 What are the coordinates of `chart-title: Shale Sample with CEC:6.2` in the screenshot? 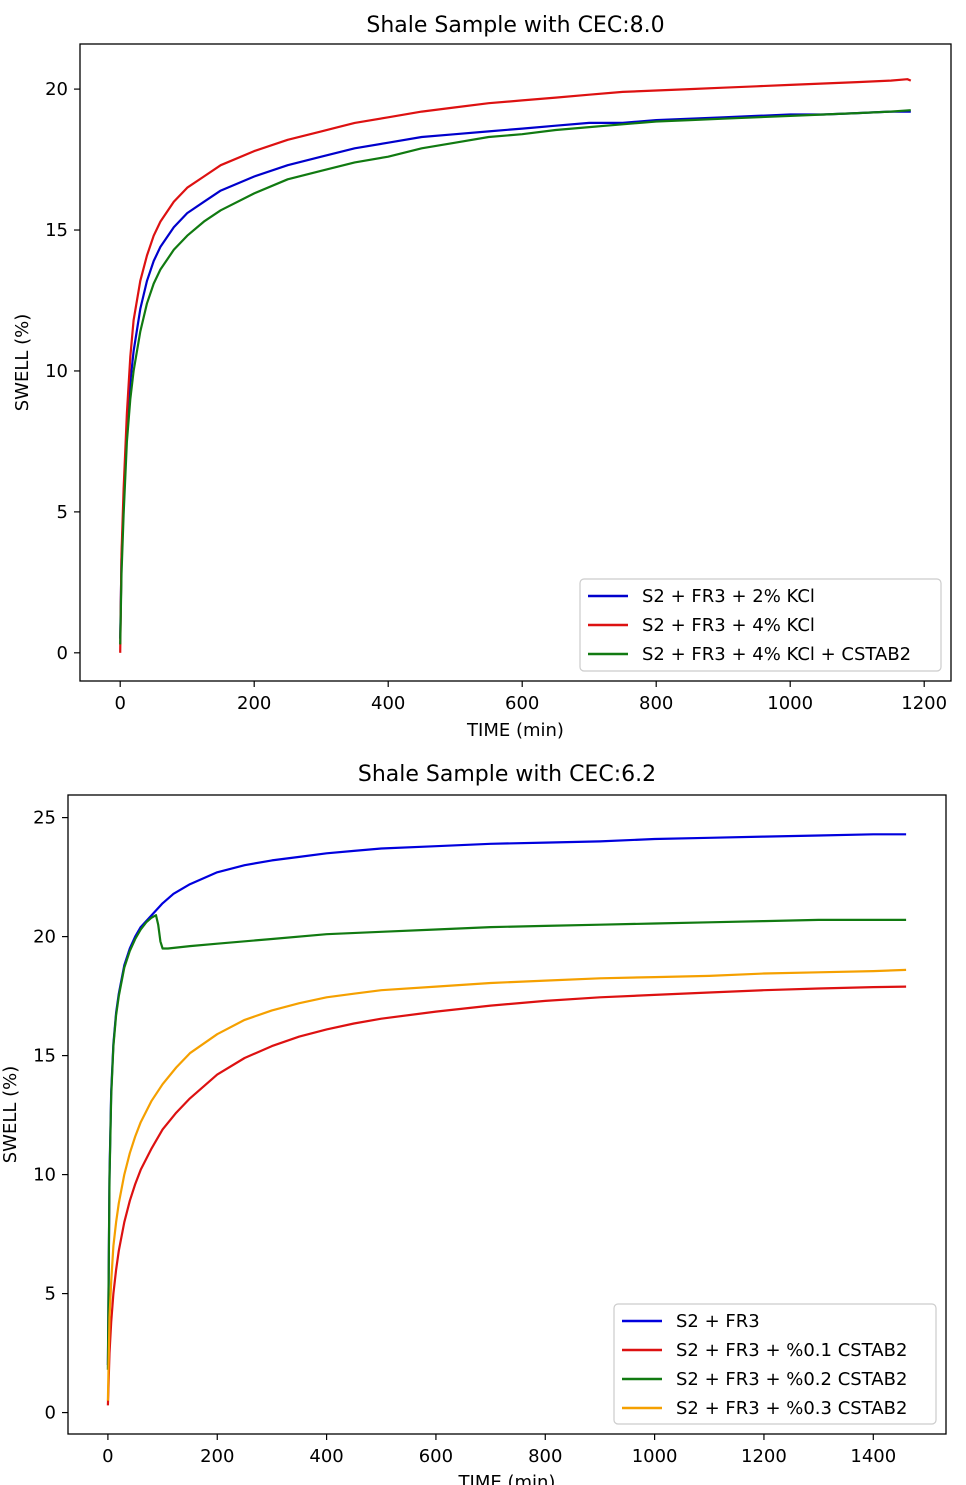 It's located at (507, 774).